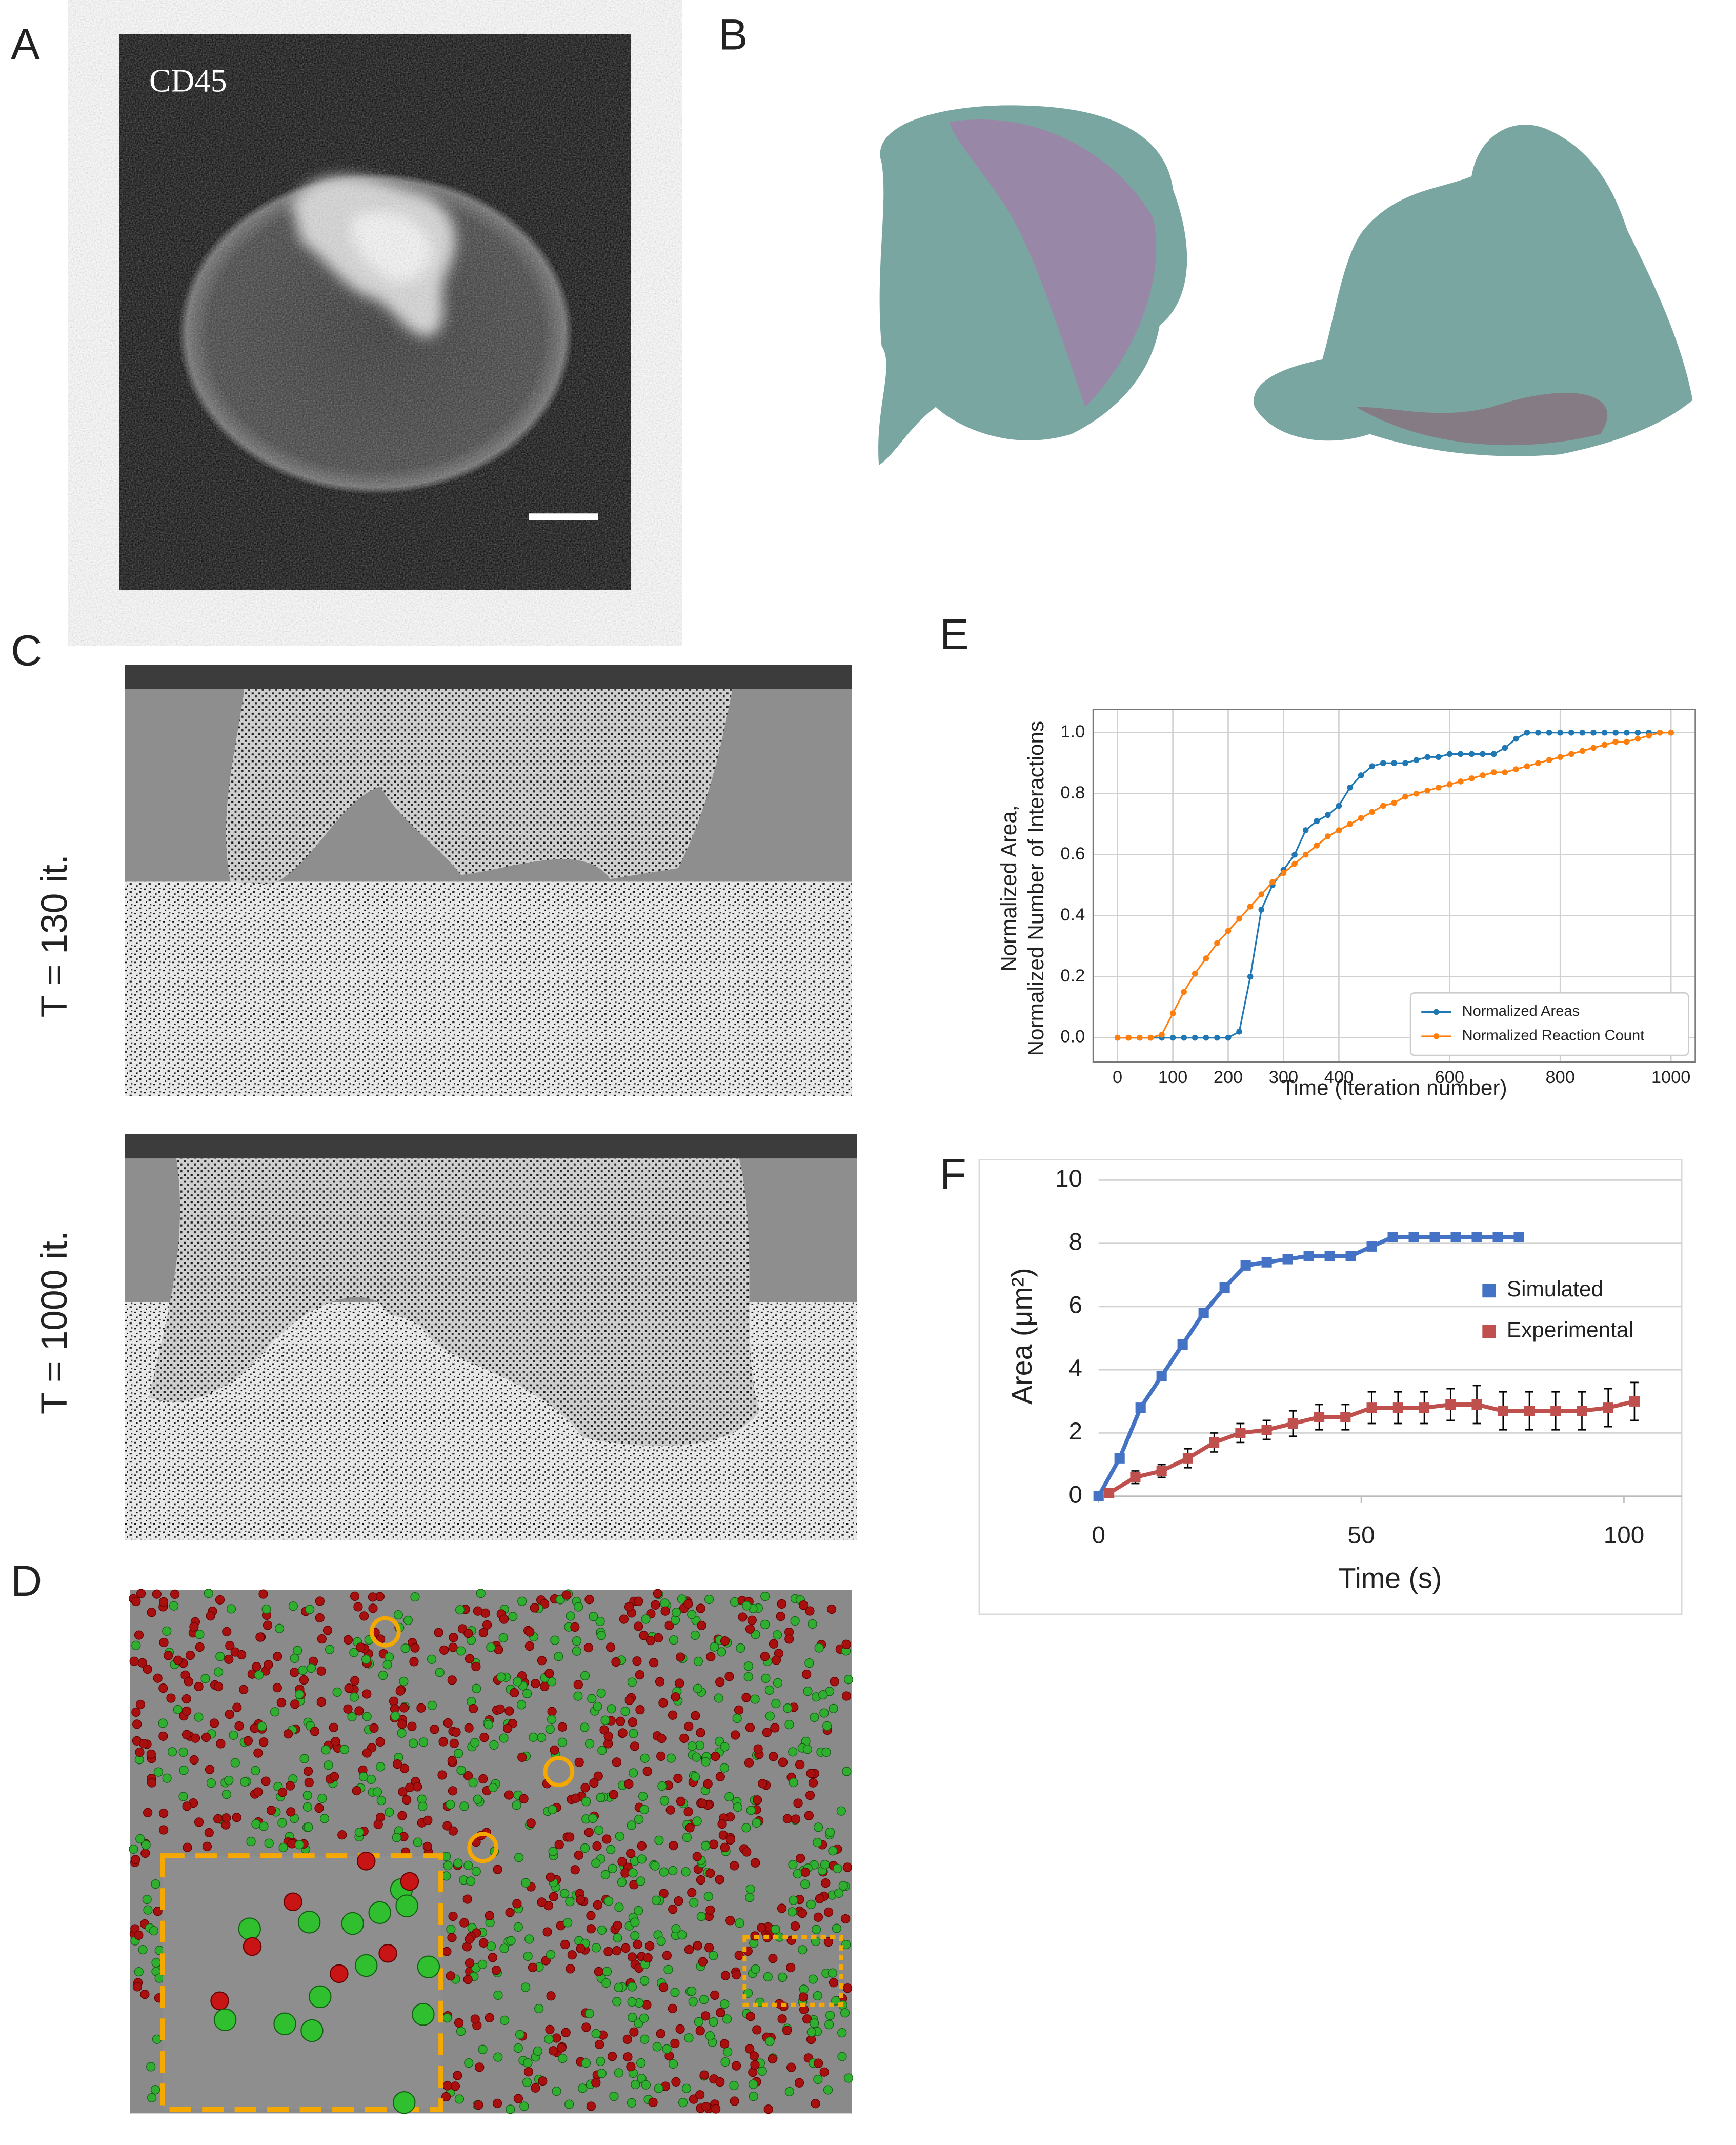  What do you see at coordinates (188, 81) in the screenshot?
I see `stain-label: CD45` at bounding box center [188, 81].